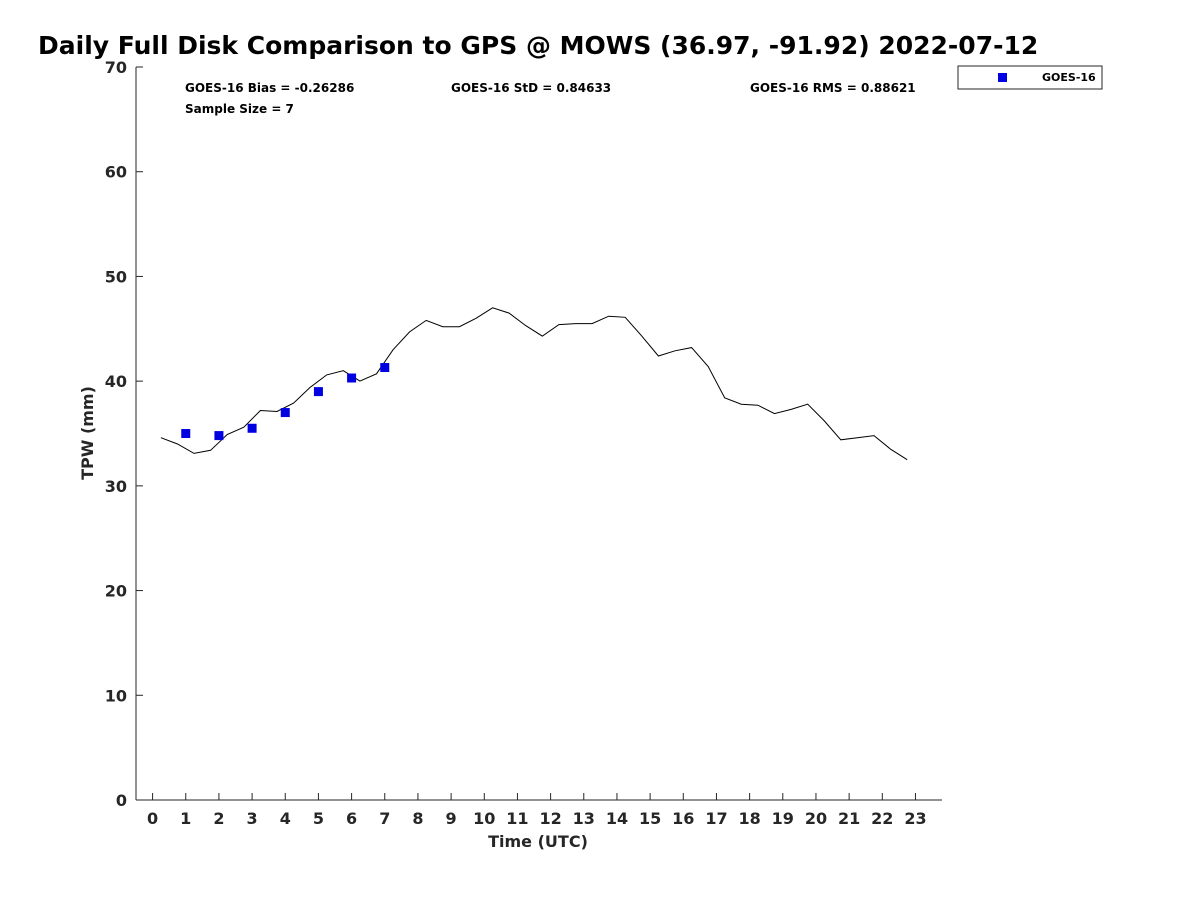 The image size is (1200, 900). Describe the element at coordinates (124, 434) in the screenshot. I see `y-axis-ticks: 0 10 20 30 40 50 60 70` at that location.